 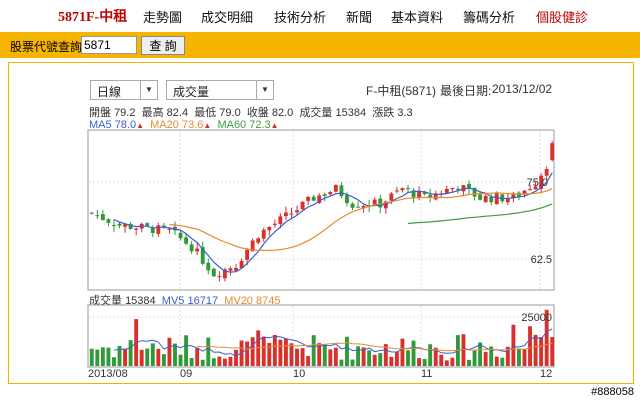 What do you see at coordinates (125, 125) in the screenshot?
I see `ma5-value: 78.0` at bounding box center [125, 125].